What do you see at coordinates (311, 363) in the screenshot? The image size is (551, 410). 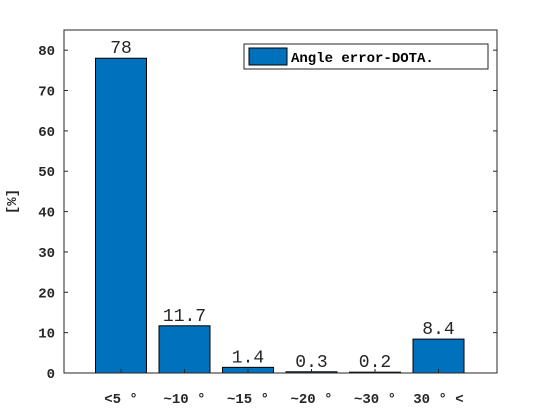 I see `bar-value-label-3: 0.3` at bounding box center [311, 363].